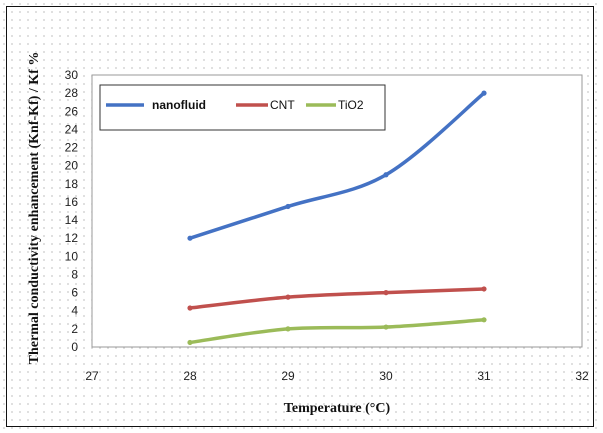 The image size is (603, 433). I want to click on y-tick-label: 18, so click(72, 184).